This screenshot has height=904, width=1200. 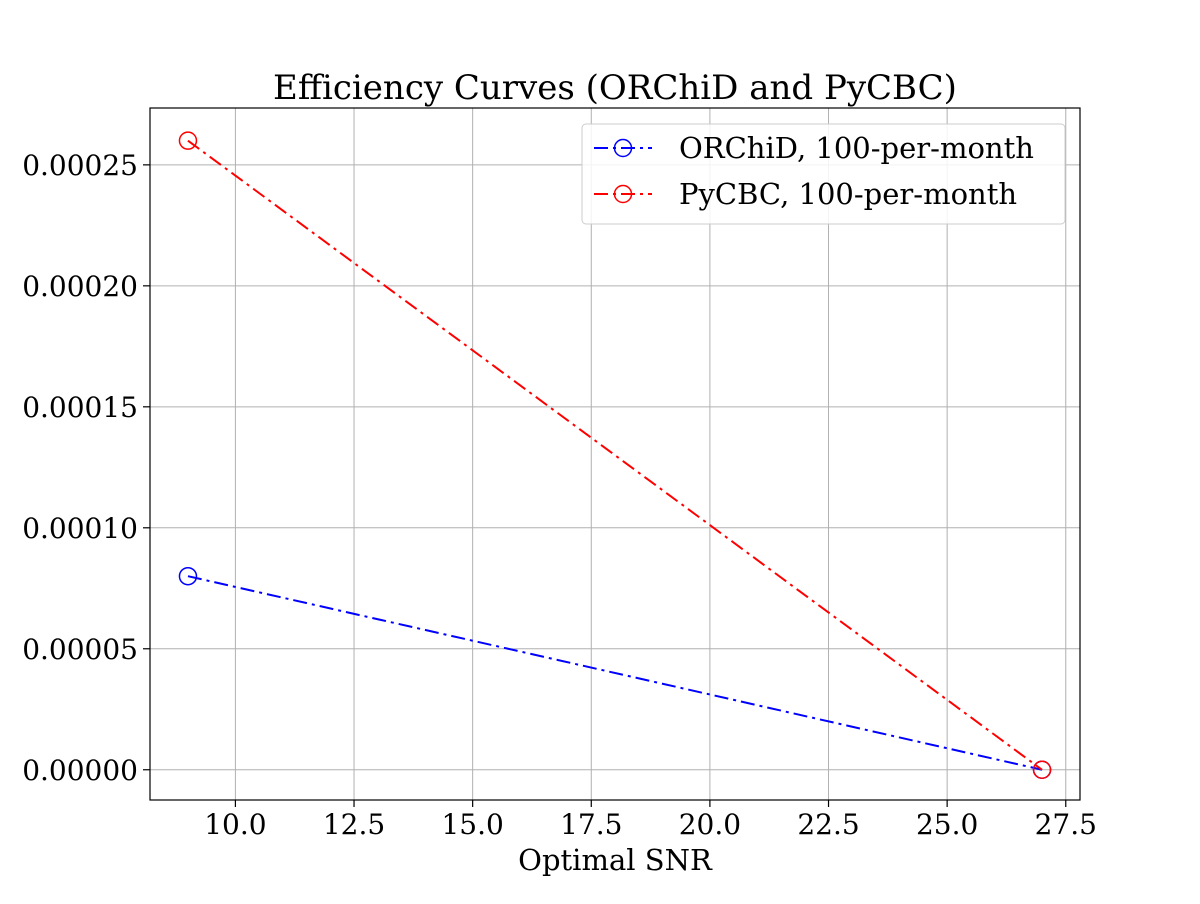 I want to click on series-point-orchid, so click(x=188, y=576).